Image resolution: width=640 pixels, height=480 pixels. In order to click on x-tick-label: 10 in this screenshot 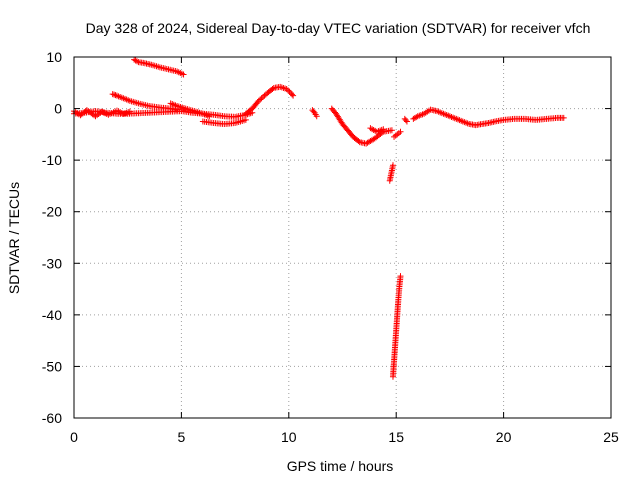, I will do `click(289, 437)`.